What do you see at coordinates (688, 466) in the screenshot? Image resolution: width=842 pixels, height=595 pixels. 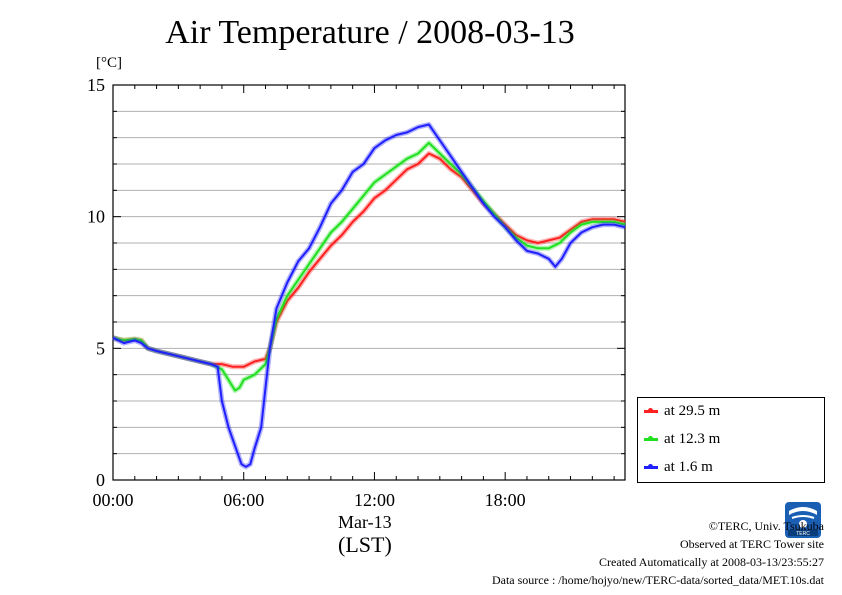 I see `legend-label-1-6m: at 1.6 m` at bounding box center [688, 466].